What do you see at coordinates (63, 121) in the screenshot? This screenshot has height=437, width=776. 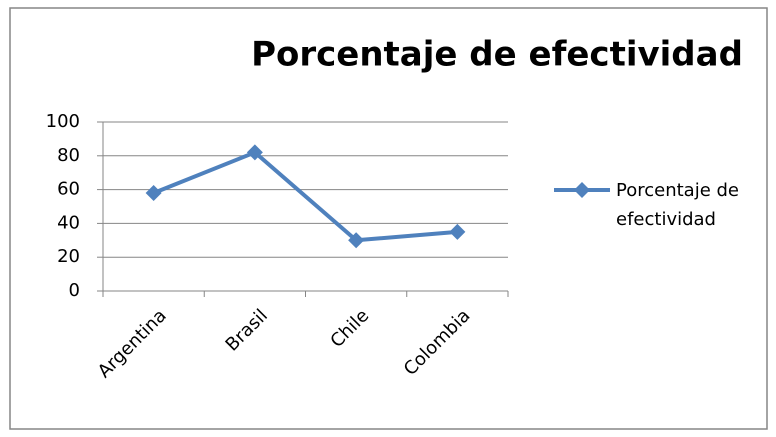 I see `y-tick-label: 100` at bounding box center [63, 121].